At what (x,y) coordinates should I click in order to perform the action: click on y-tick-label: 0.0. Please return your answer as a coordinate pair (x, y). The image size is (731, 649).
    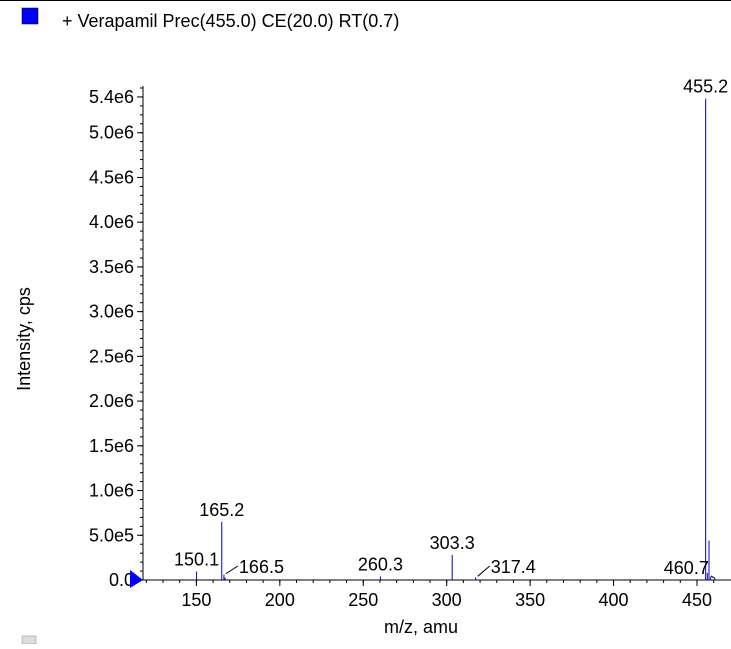
    Looking at the image, I should click on (121, 580).